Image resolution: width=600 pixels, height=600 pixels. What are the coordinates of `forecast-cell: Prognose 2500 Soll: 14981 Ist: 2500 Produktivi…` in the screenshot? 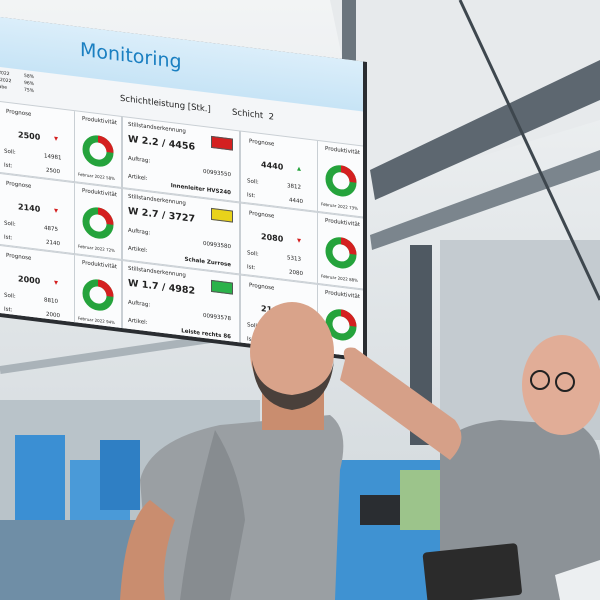 It's located at (61, 144).